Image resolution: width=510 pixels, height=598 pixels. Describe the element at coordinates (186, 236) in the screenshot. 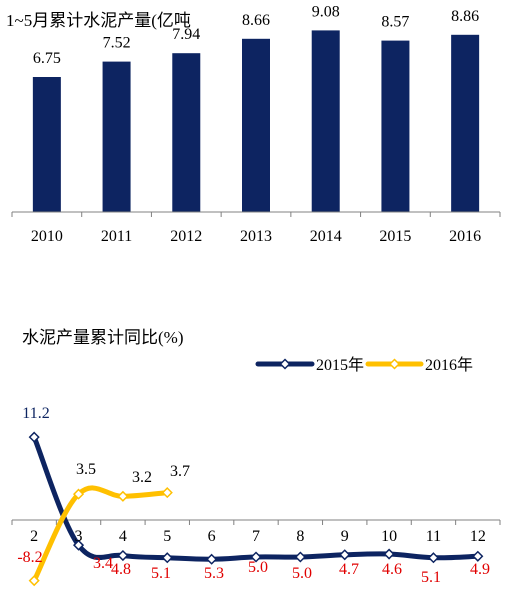

I see `x-tick-label-2012: 2012` at that location.